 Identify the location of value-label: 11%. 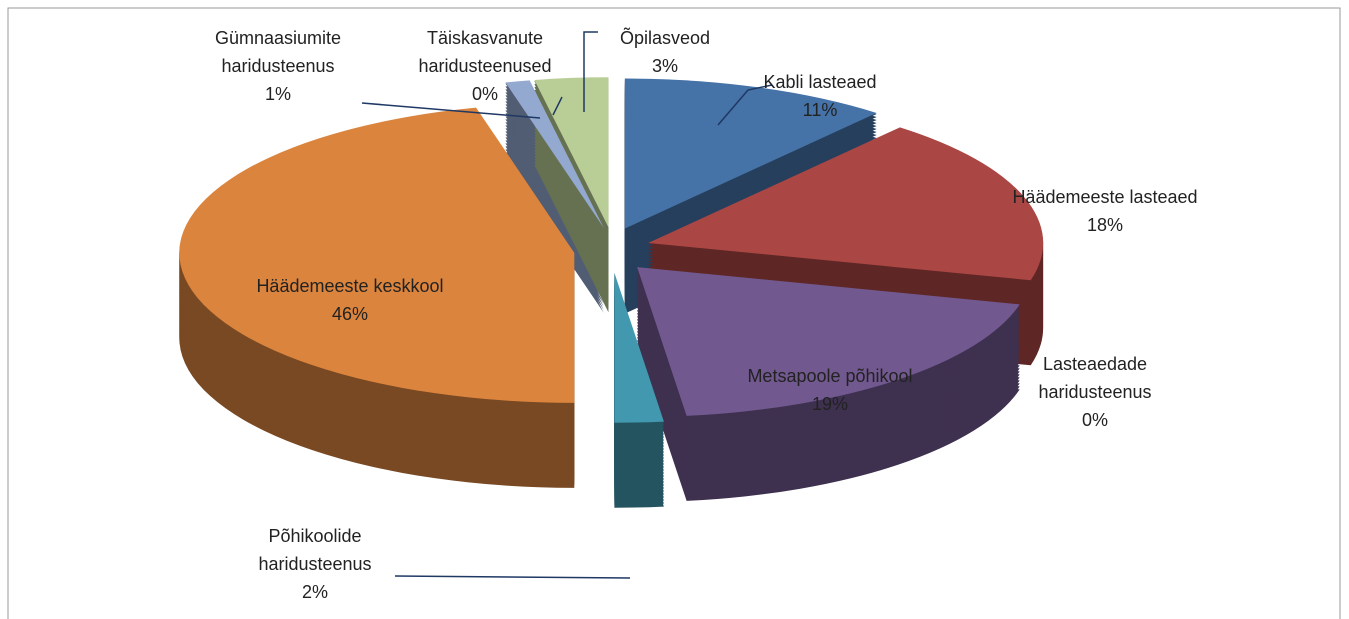
(820, 110).